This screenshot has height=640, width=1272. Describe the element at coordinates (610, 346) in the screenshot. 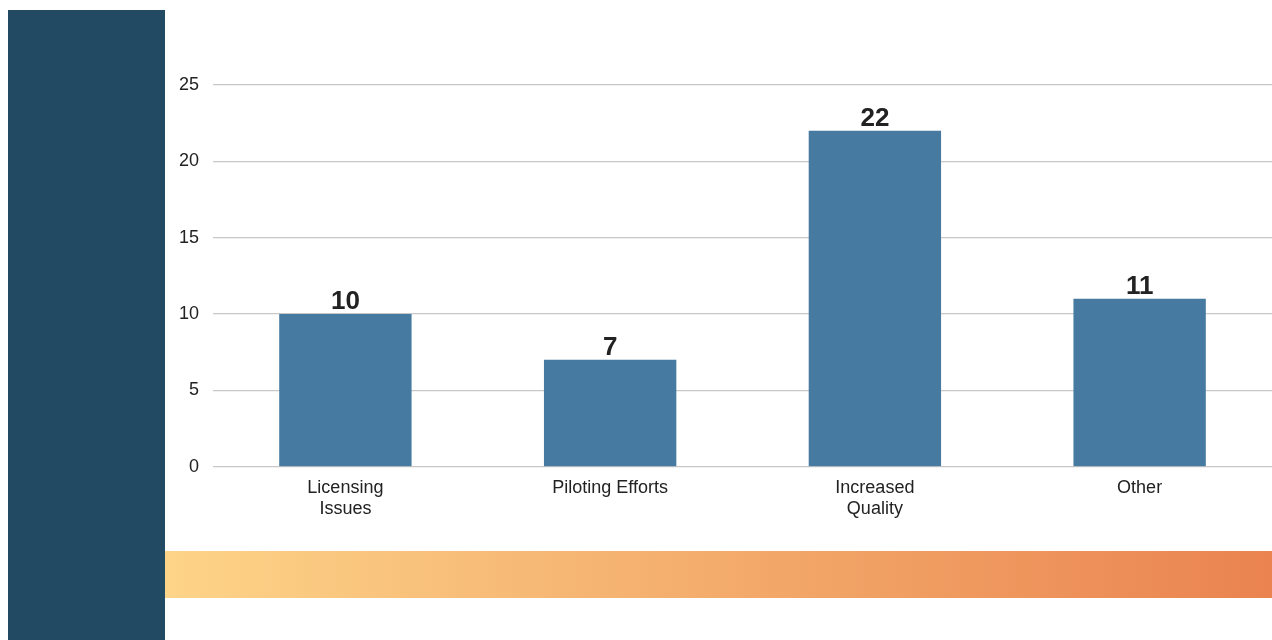

I see `data-label: 7` at that location.